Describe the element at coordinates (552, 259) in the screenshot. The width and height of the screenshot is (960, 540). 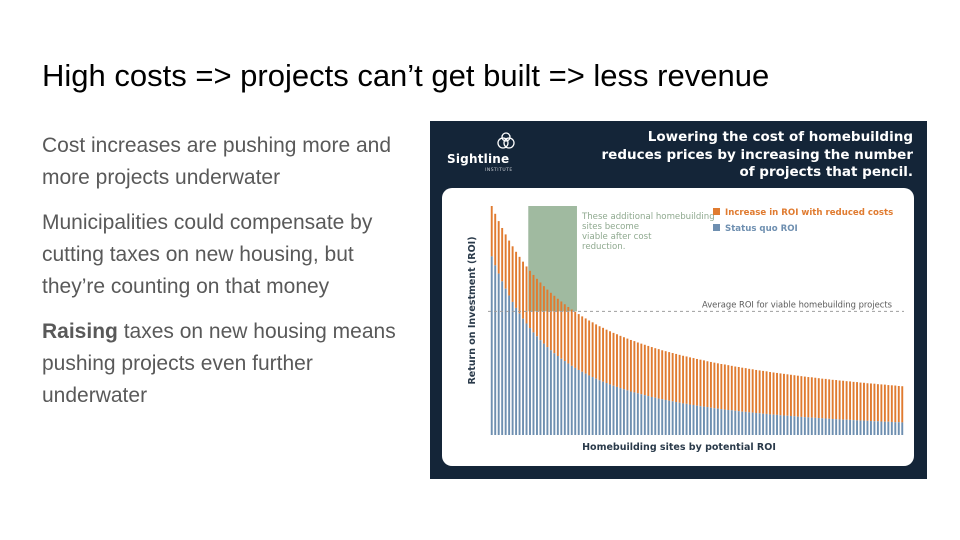
I see `viable-sites-highlight` at that location.